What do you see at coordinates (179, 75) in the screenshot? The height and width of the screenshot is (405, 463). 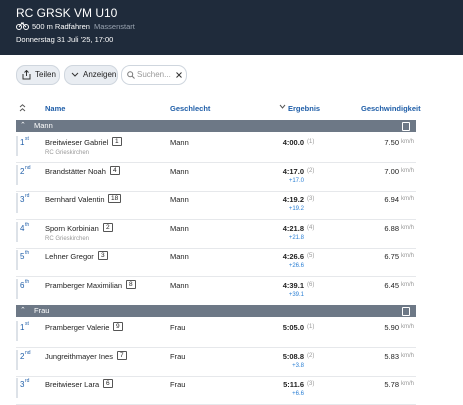 I see `clear-icon` at bounding box center [179, 75].